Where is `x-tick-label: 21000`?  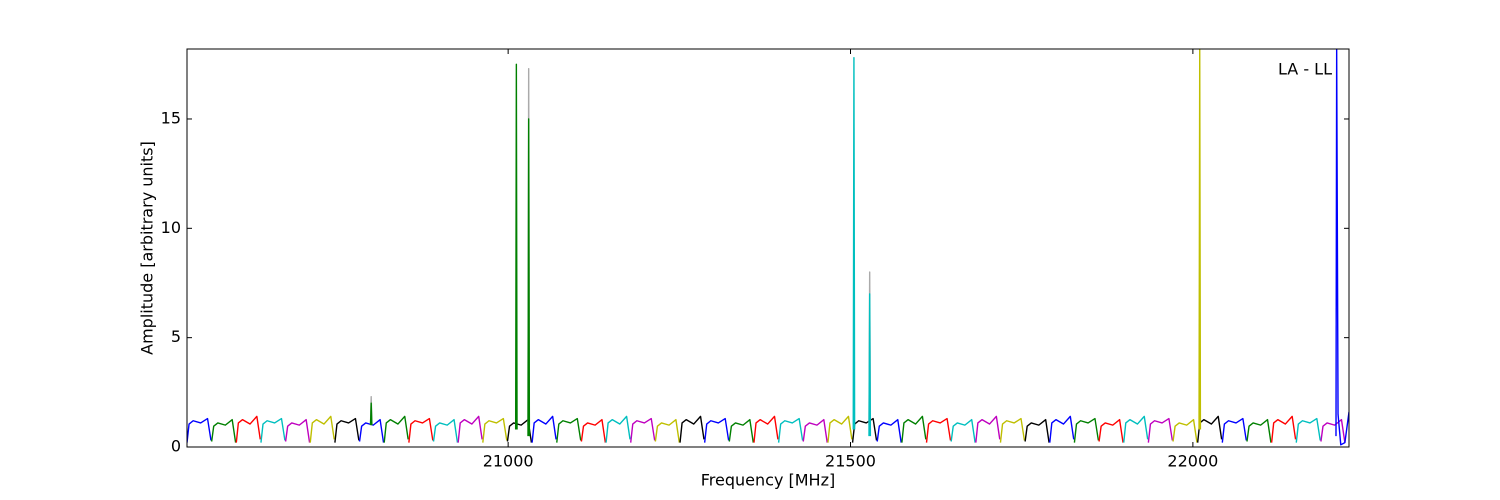 x-tick-label: 21000 is located at coordinates (508, 461).